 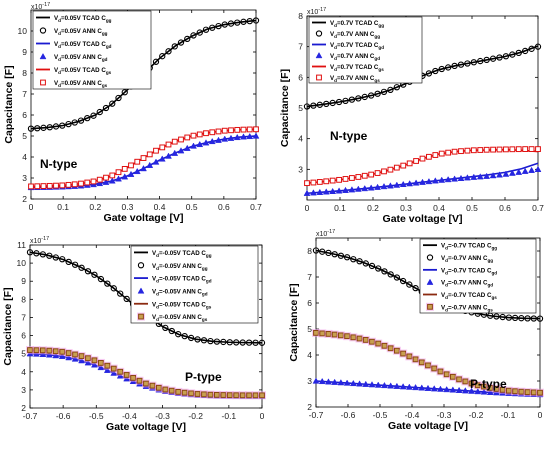 What do you see at coordinates (469, 247) in the screenshot?
I see `legend-entry-label: Vd=-0.7V TCAD Cgg` at bounding box center [469, 247].